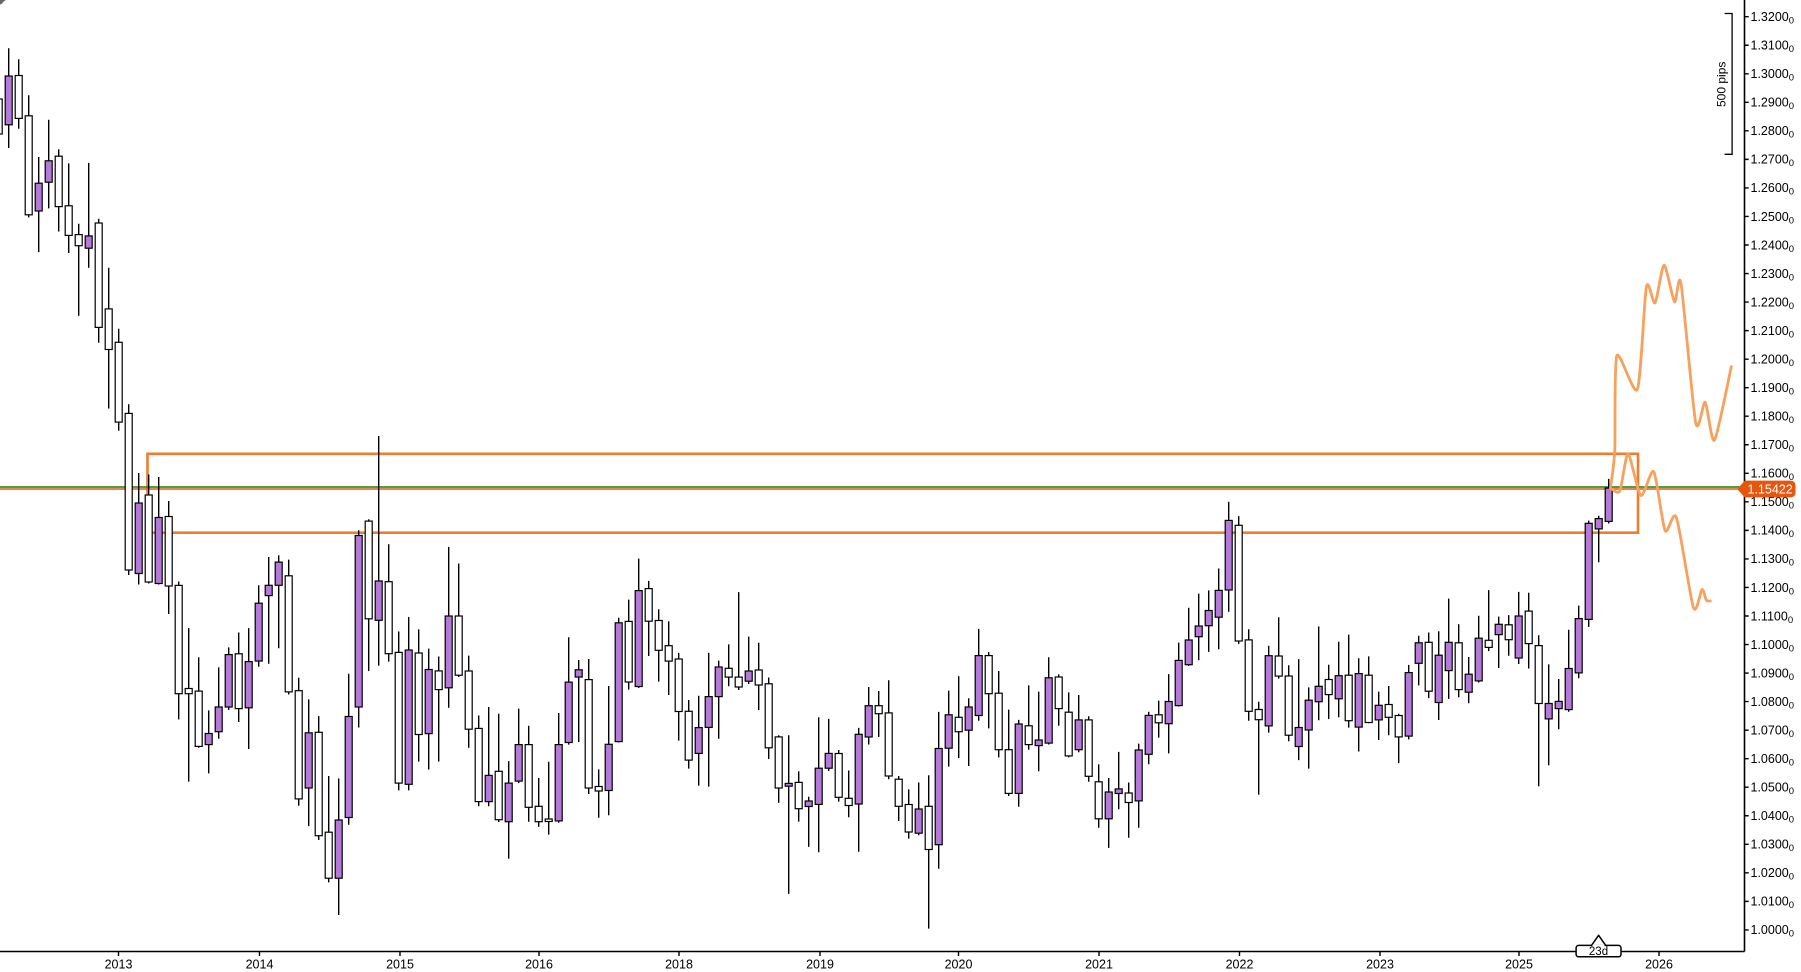 The image size is (1801, 972). Describe the element at coordinates (1773, 532) in the screenshot. I see `svg-text: 1.14000` at that location.